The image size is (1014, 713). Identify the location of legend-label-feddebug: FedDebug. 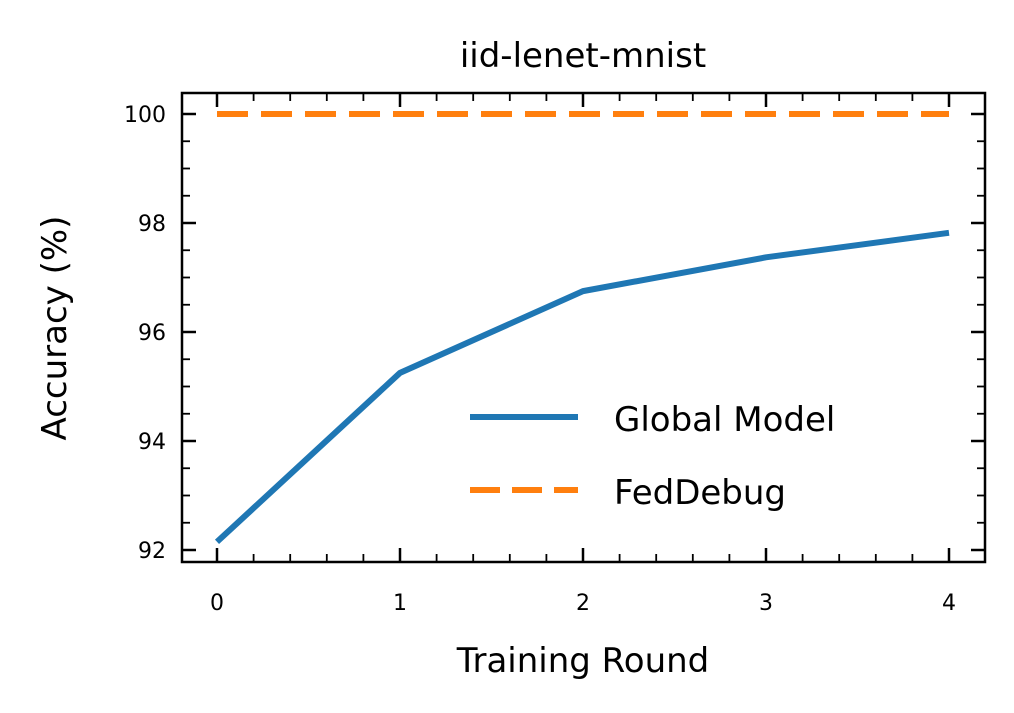
(700, 493).